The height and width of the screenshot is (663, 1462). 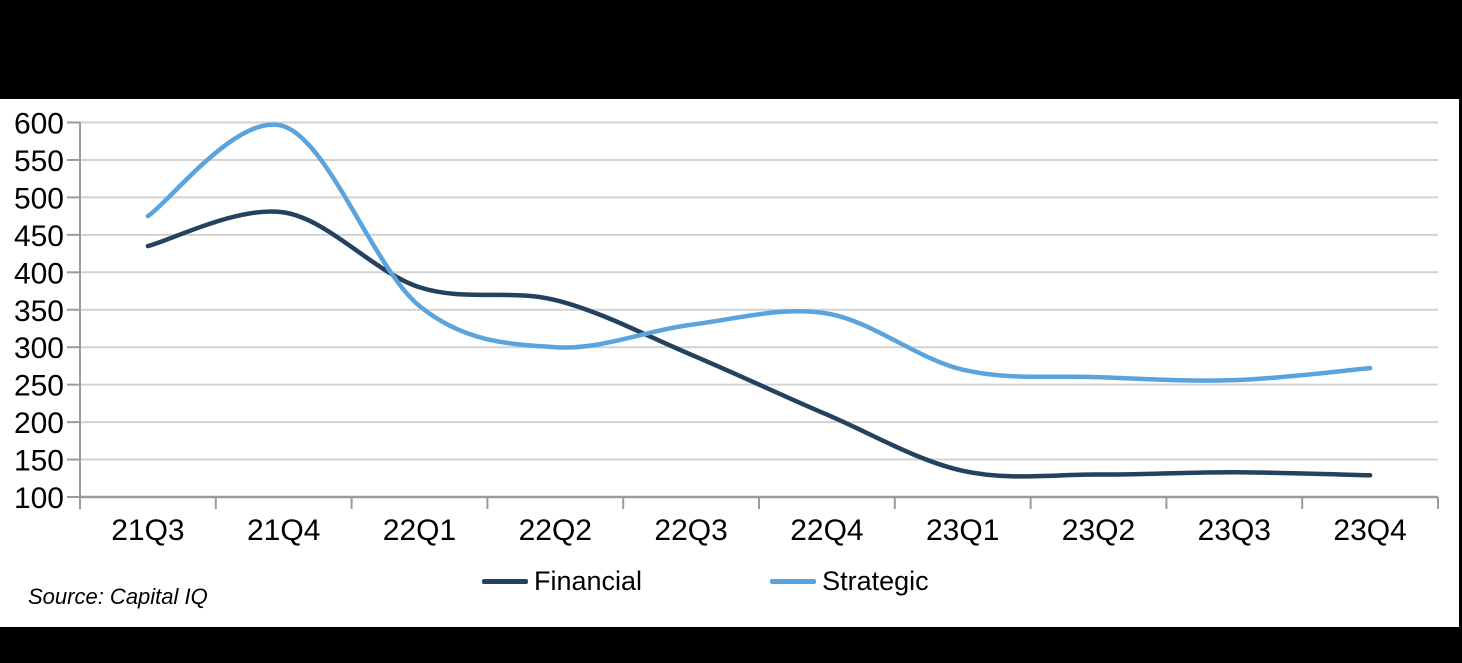 What do you see at coordinates (875, 581) in the screenshot?
I see `legend-label-strategic: Strategic` at bounding box center [875, 581].